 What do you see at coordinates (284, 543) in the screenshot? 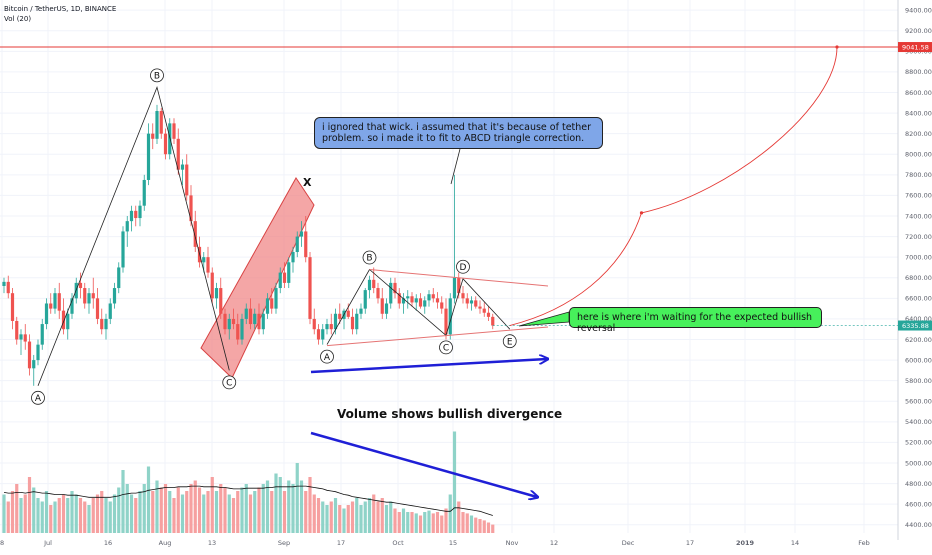
I see `x-tick-label: Sep` at bounding box center [284, 543].